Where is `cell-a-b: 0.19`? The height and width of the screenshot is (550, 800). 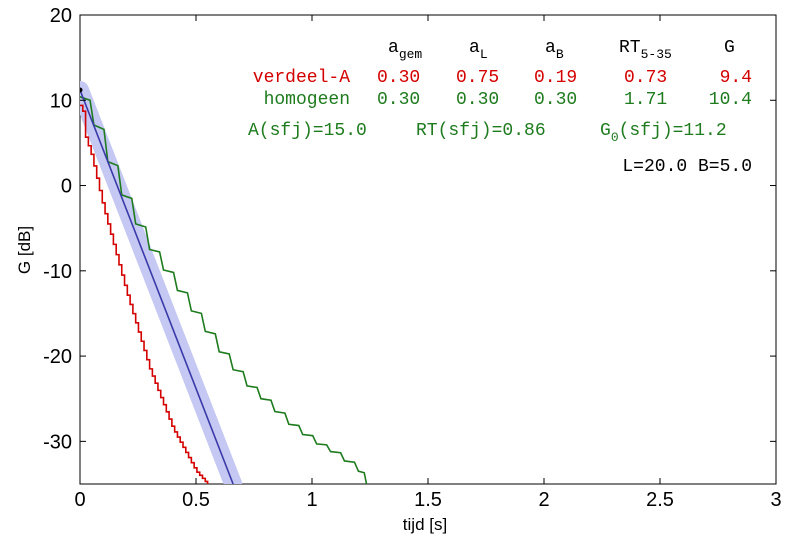 cell-a-b: 0.19 is located at coordinates (555, 78).